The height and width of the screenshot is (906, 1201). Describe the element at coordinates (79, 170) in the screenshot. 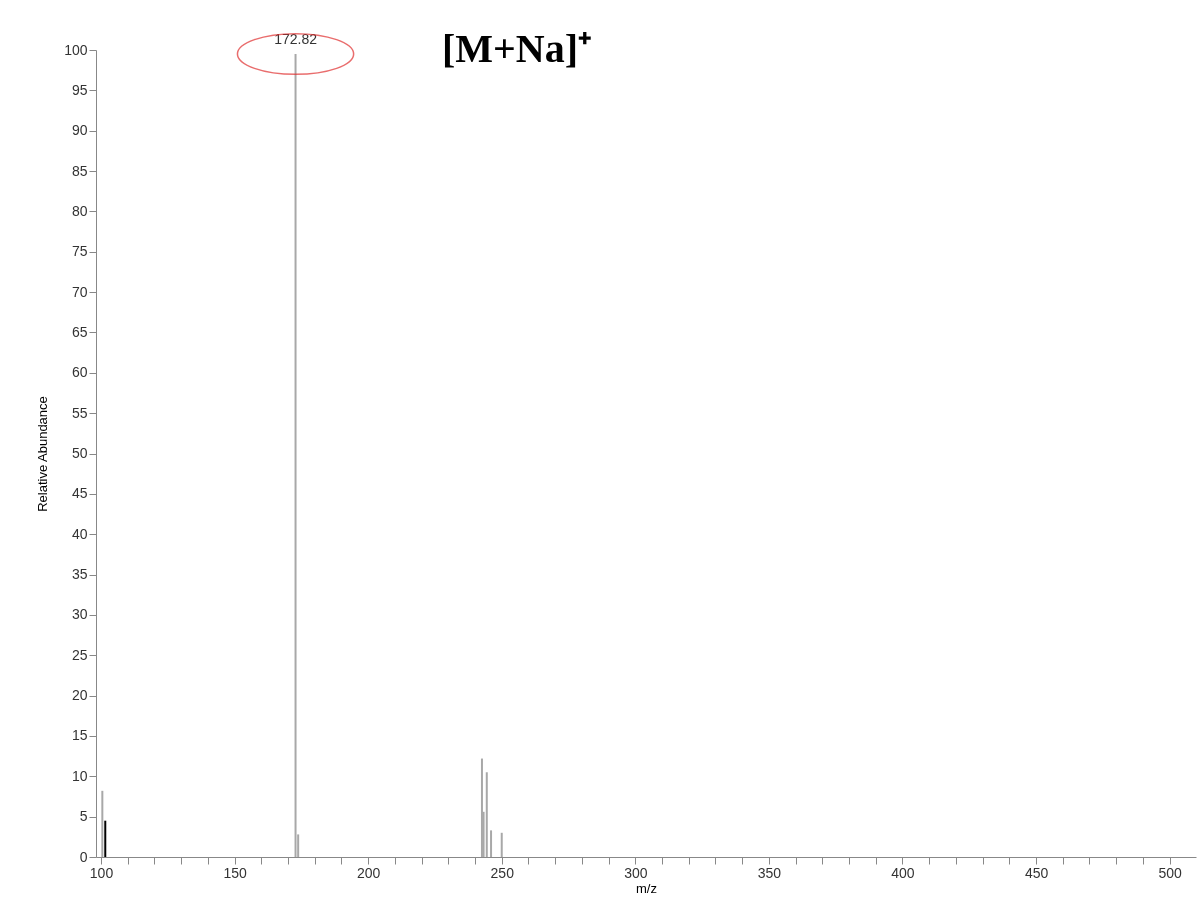

I see `y-tick-label: 85` at that location.